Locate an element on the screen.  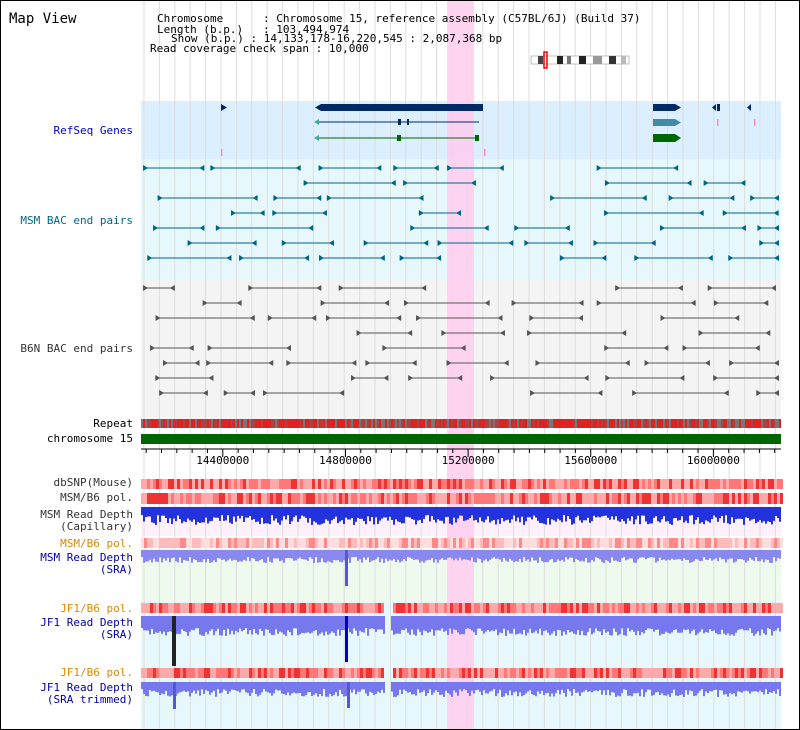
position-axis is located at coordinates (461, 452).